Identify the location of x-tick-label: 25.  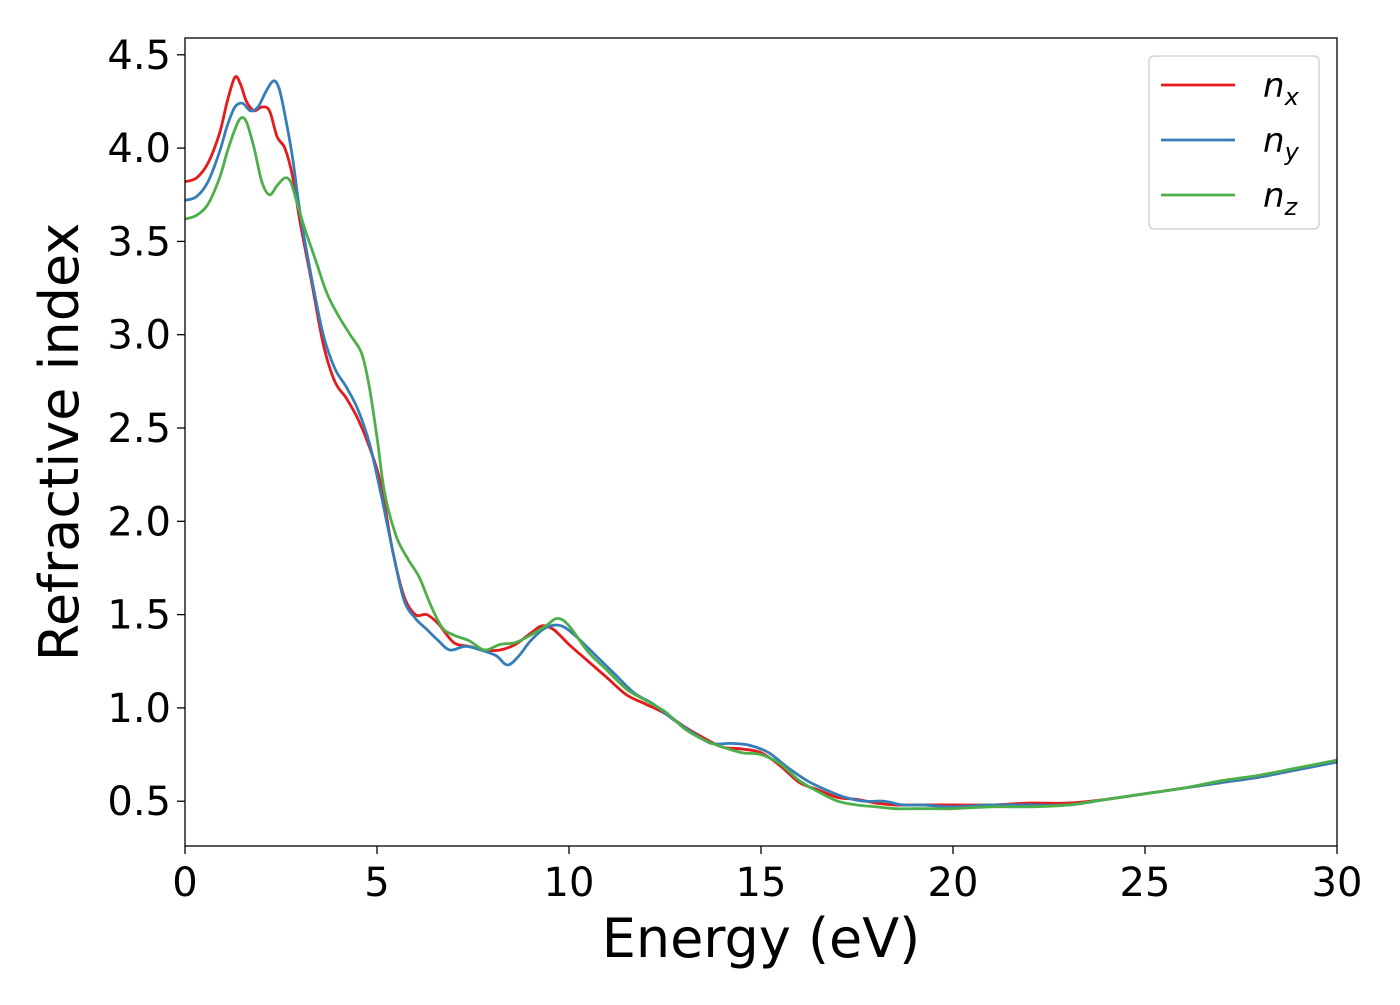
(1145, 883).